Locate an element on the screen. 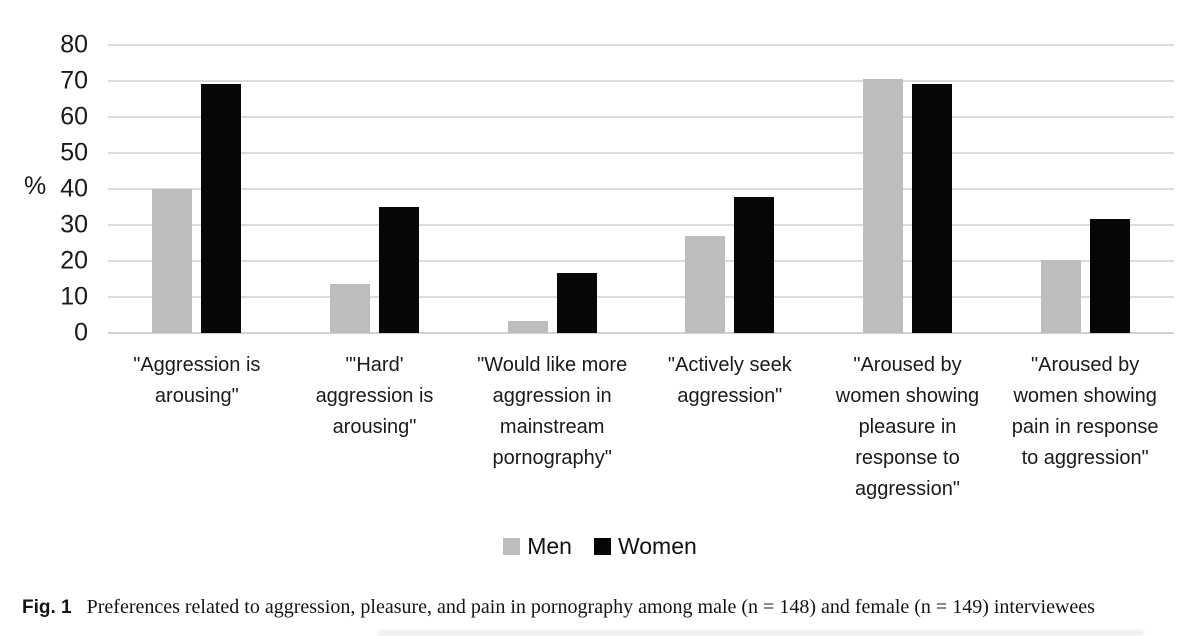  y-tick-label: 30 is located at coordinates (74, 224).